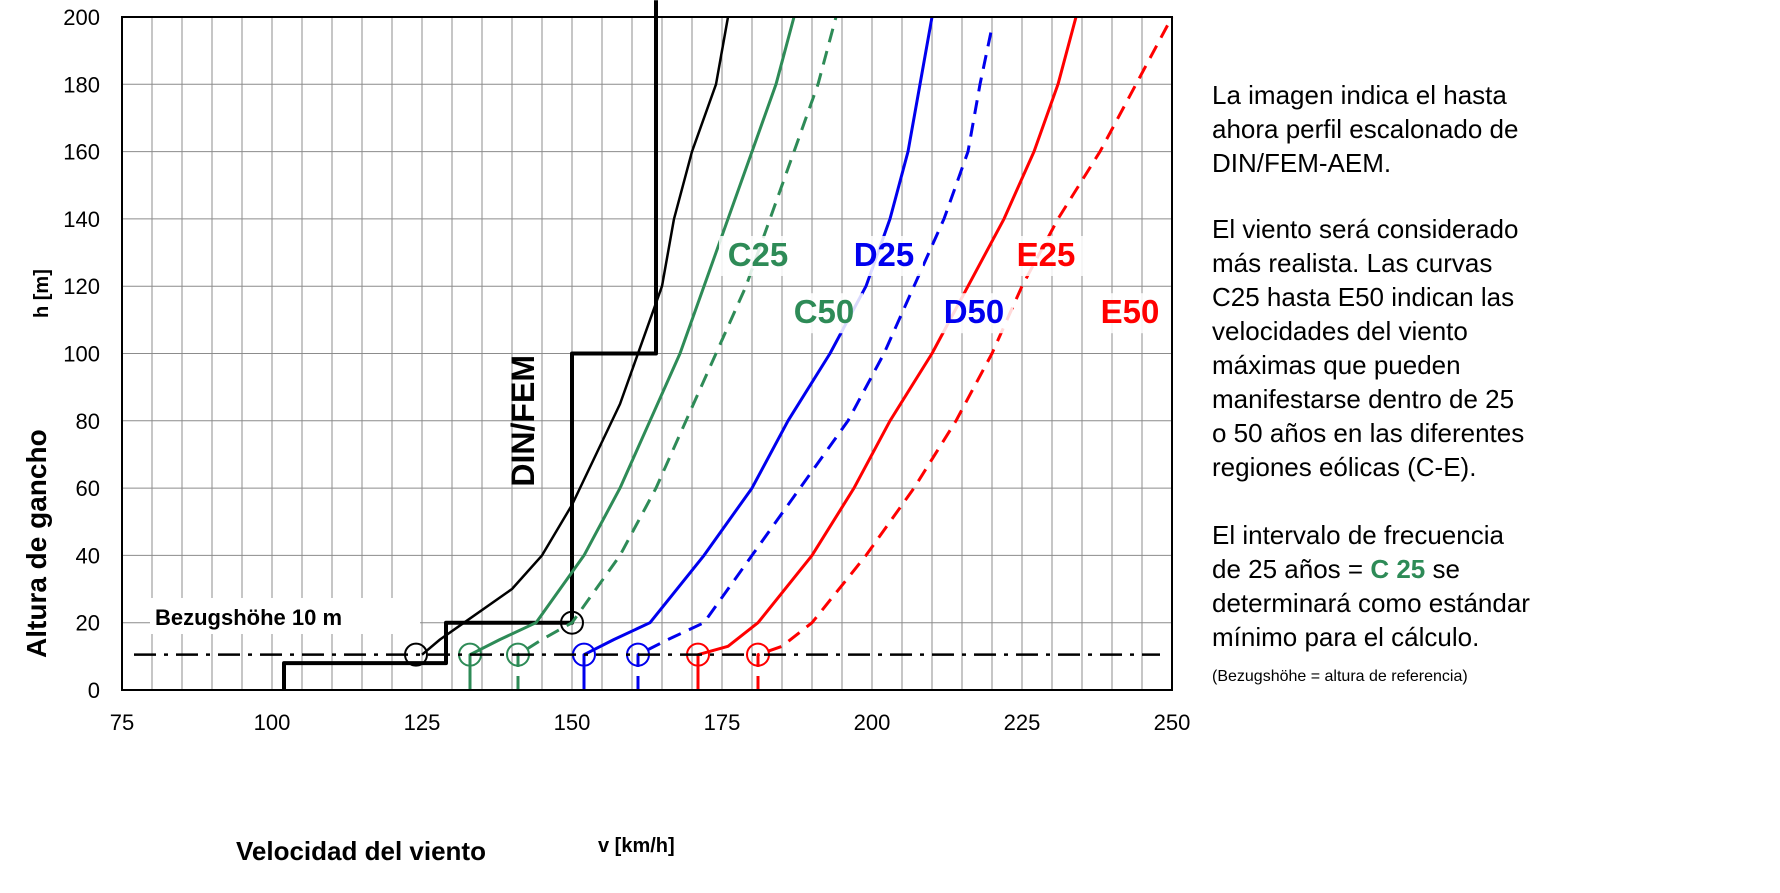 The height and width of the screenshot is (893, 1780). I want to click on series-label-e50-bg, so click(1130, 313).